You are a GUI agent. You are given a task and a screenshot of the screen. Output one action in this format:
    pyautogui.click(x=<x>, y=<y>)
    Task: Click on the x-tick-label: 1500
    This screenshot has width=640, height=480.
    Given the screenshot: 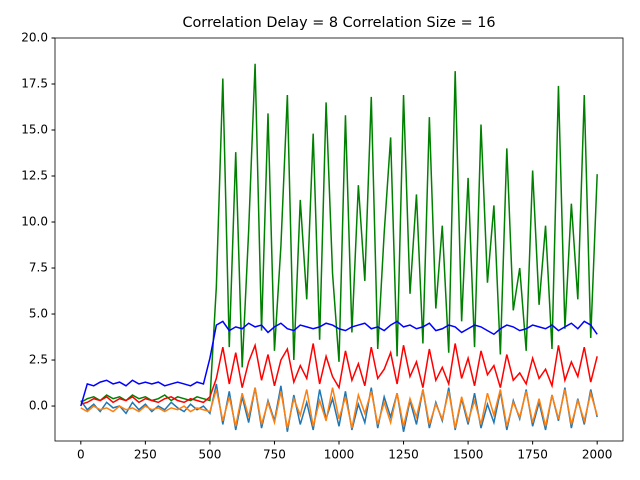 What is the action you would take?
    pyautogui.click(x=468, y=455)
    